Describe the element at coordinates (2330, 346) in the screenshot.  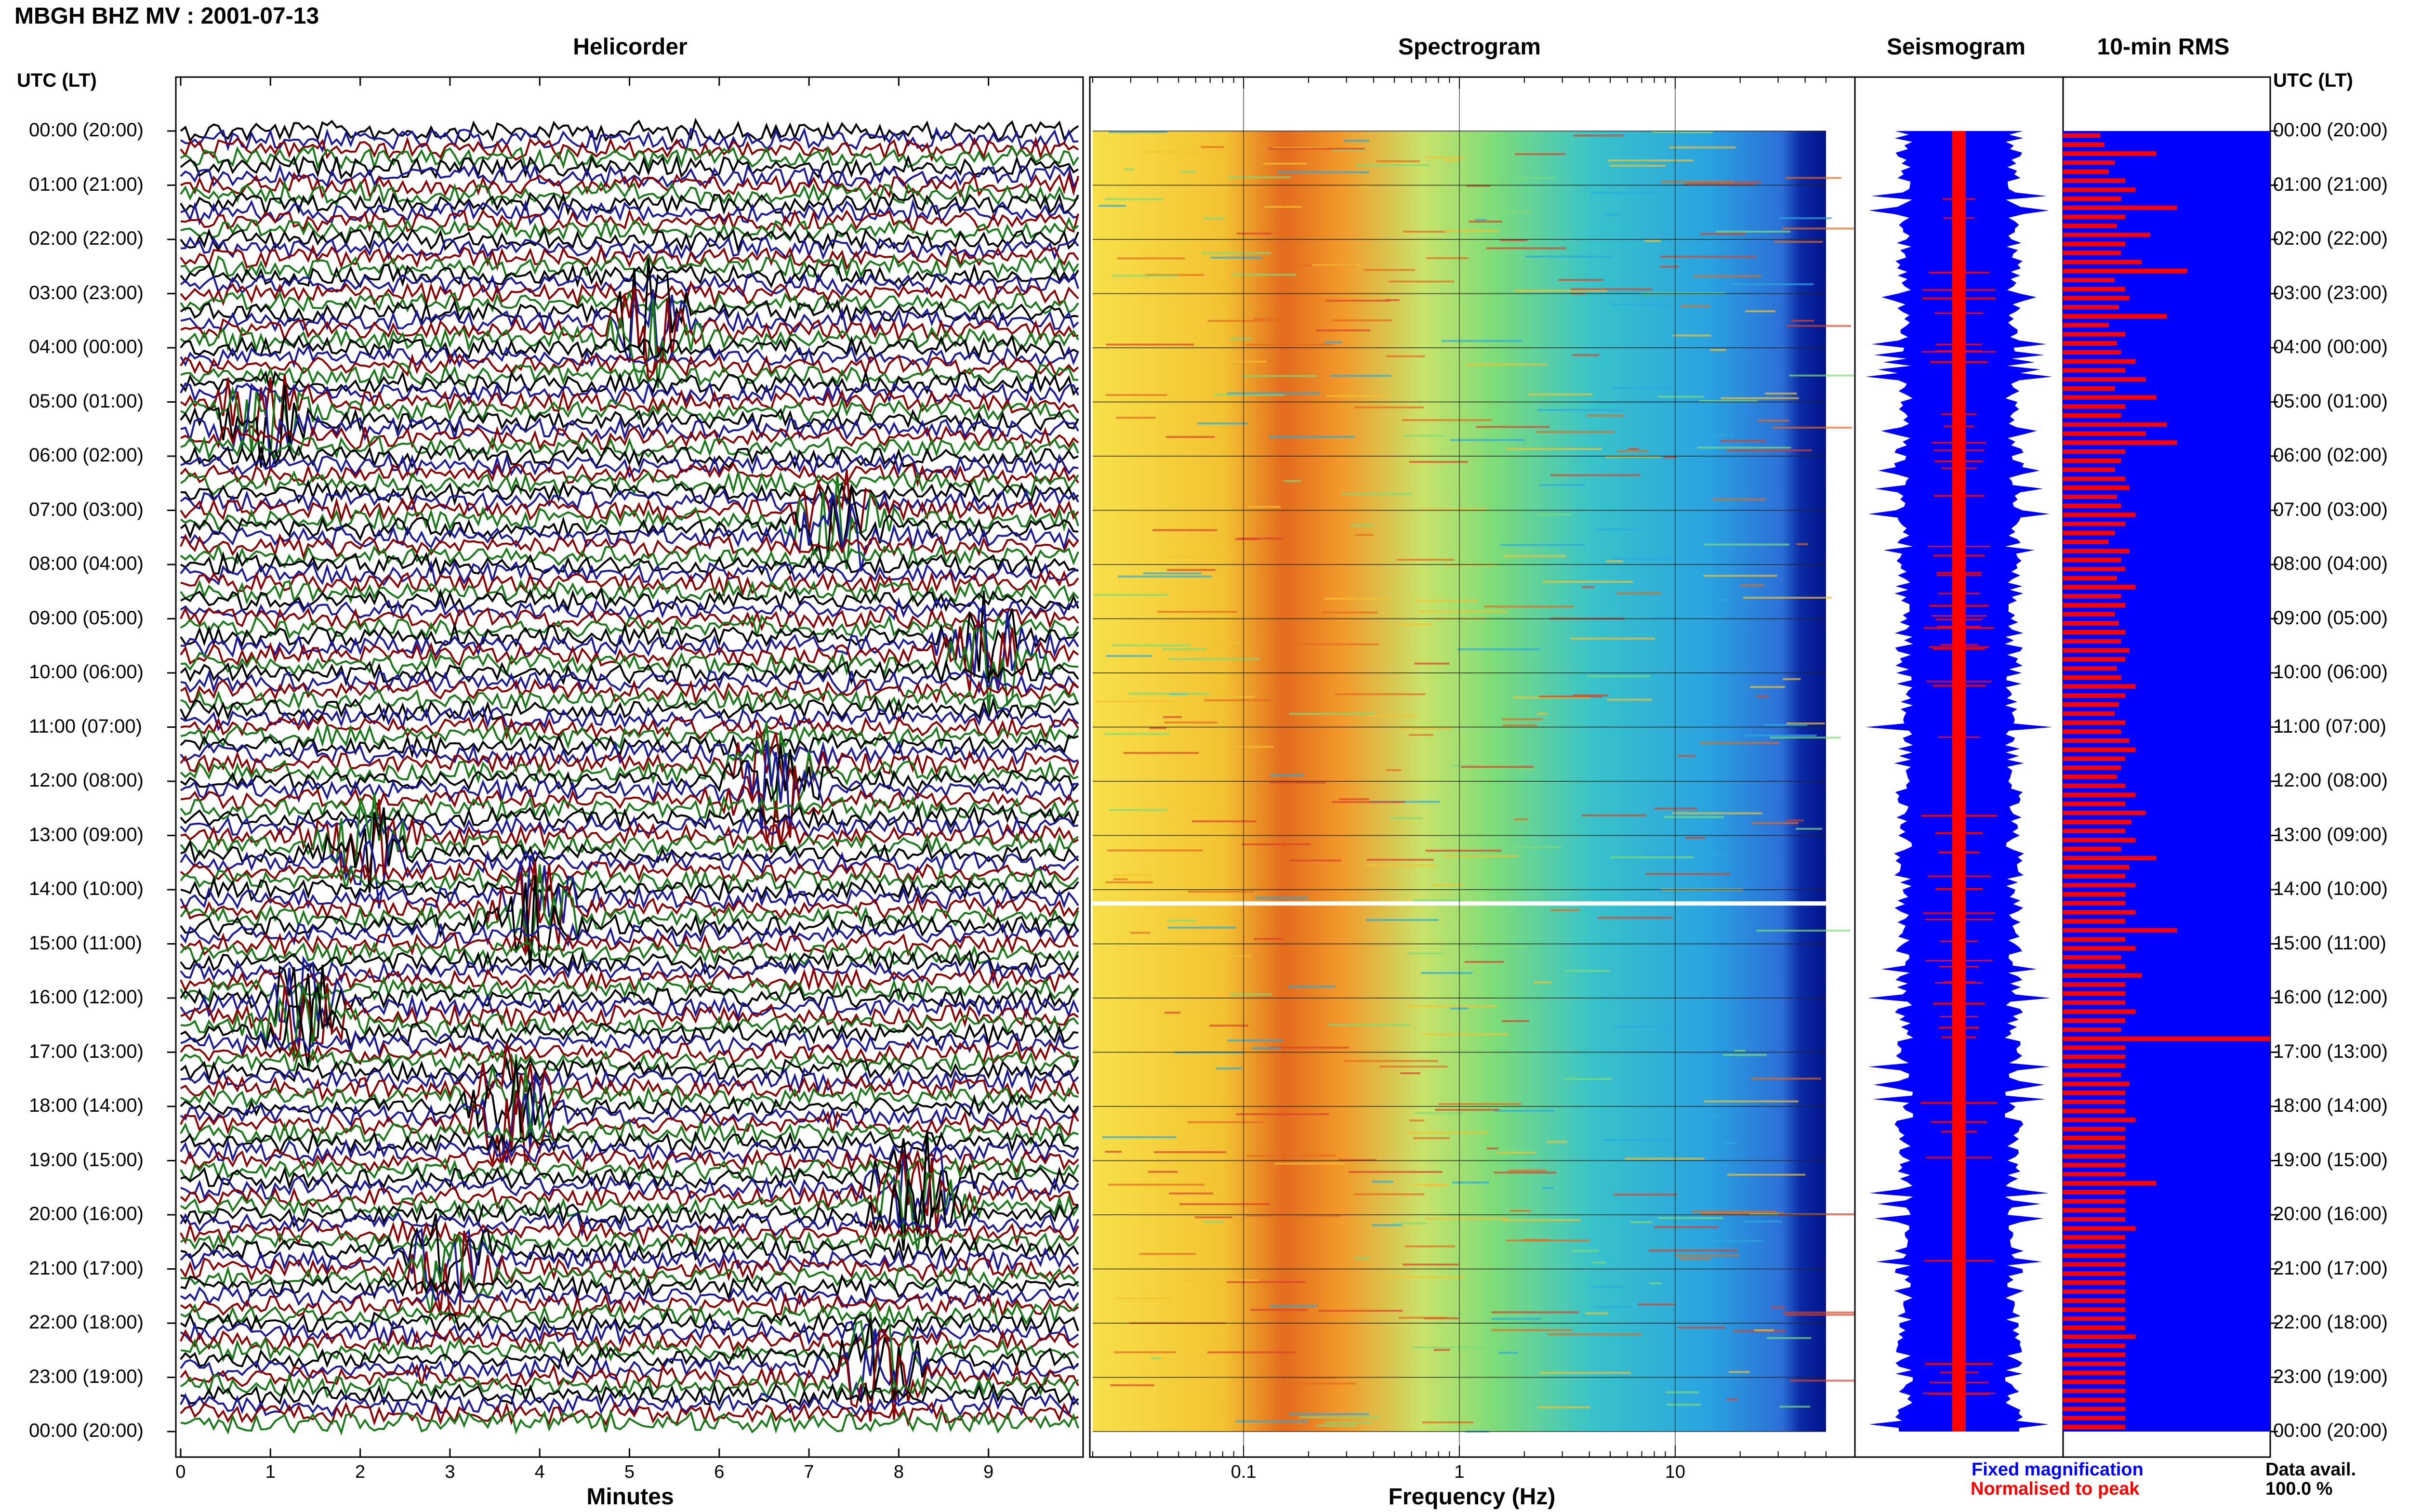
I see `right-time-tick-label: 04:00 (00:00)` at that location.